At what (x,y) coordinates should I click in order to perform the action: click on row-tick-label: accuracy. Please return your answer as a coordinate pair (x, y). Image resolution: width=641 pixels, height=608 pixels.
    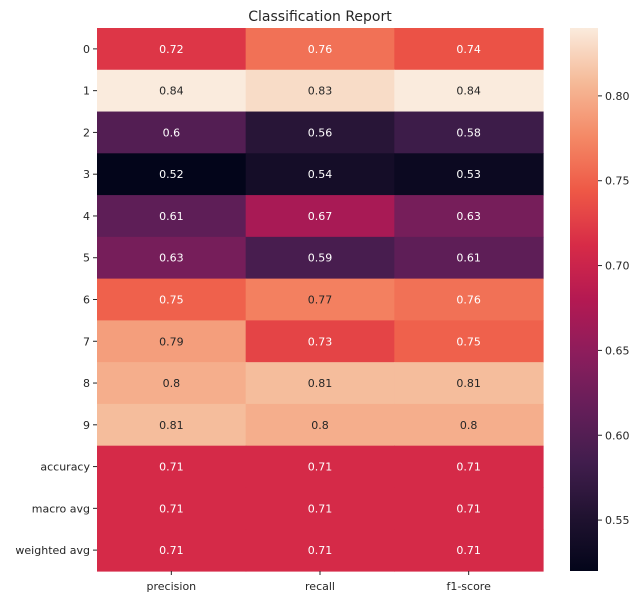
    Looking at the image, I should click on (65, 467).